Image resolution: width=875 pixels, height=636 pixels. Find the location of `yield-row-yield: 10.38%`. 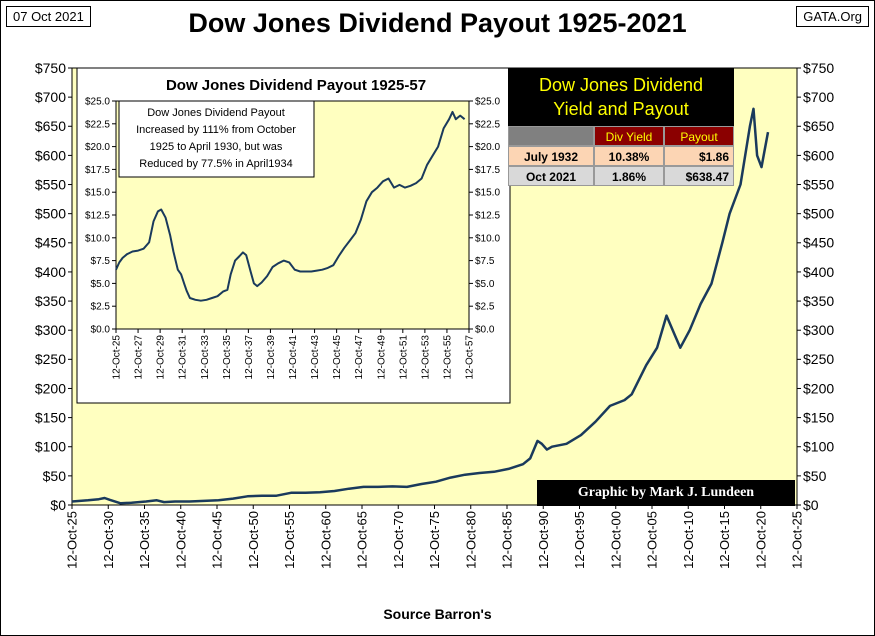

yield-row-yield: 10.38% is located at coordinates (629, 156).